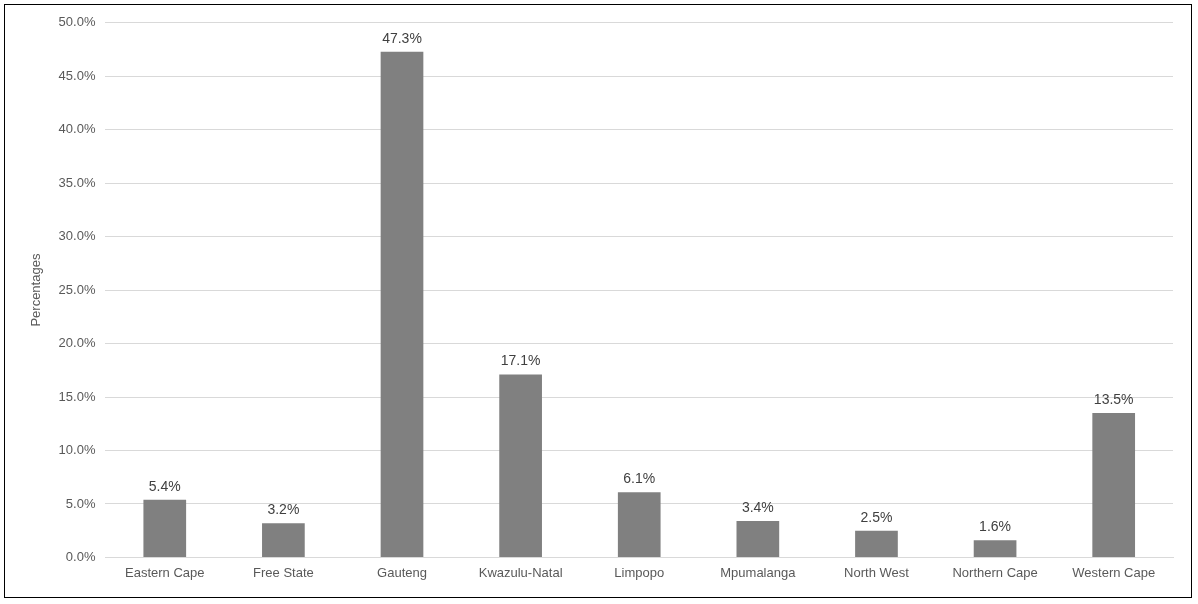  Describe the element at coordinates (77, 236) in the screenshot. I see `y-tick-label: 30.0%` at that location.